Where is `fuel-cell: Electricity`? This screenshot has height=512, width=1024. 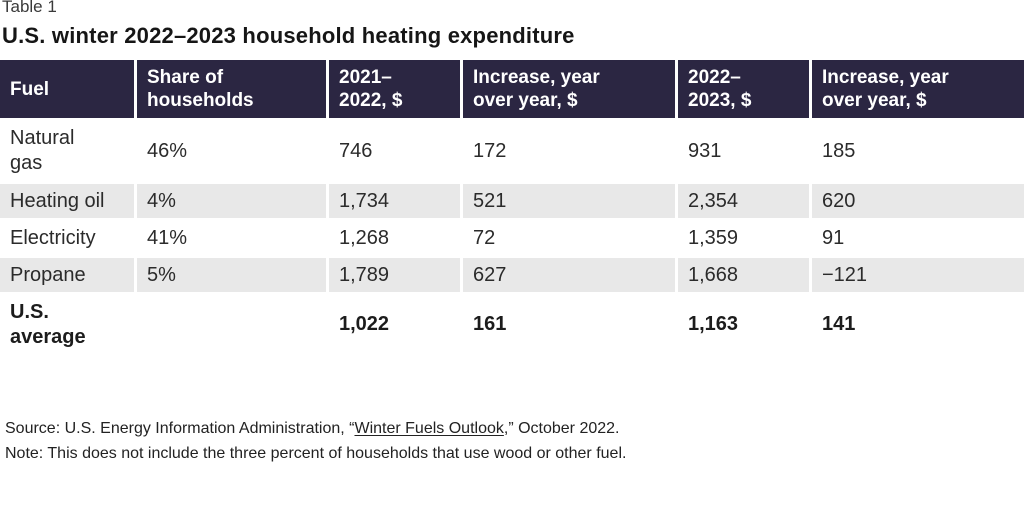 fuel-cell: Electricity is located at coordinates (68, 239).